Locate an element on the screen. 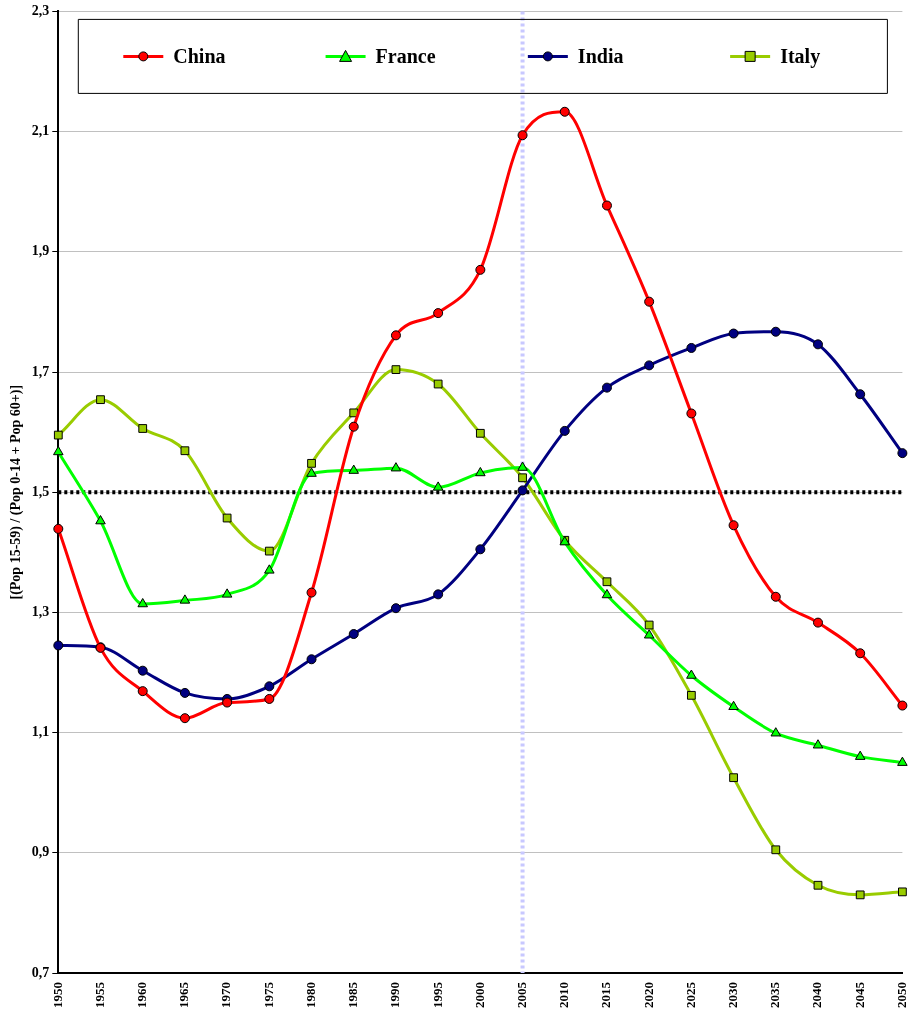 The height and width of the screenshot is (1013, 921). x-tick-label: 2050 is located at coordinates (901, 995).